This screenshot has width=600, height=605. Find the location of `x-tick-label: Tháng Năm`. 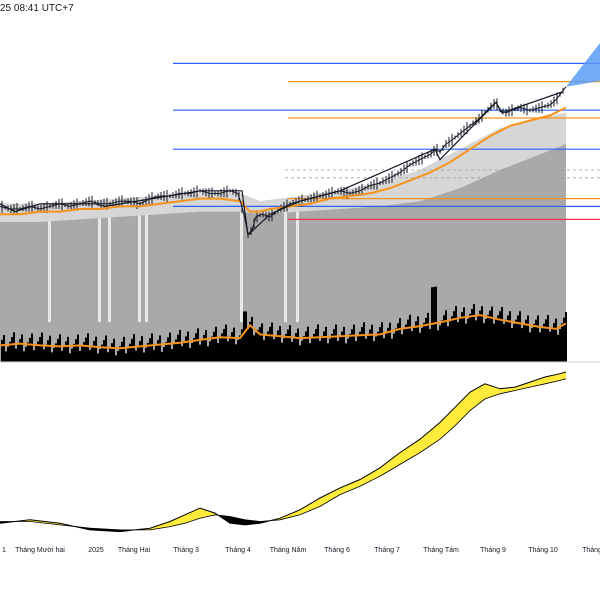

x-tick-label: Tháng Năm is located at coordinates (288, 550).